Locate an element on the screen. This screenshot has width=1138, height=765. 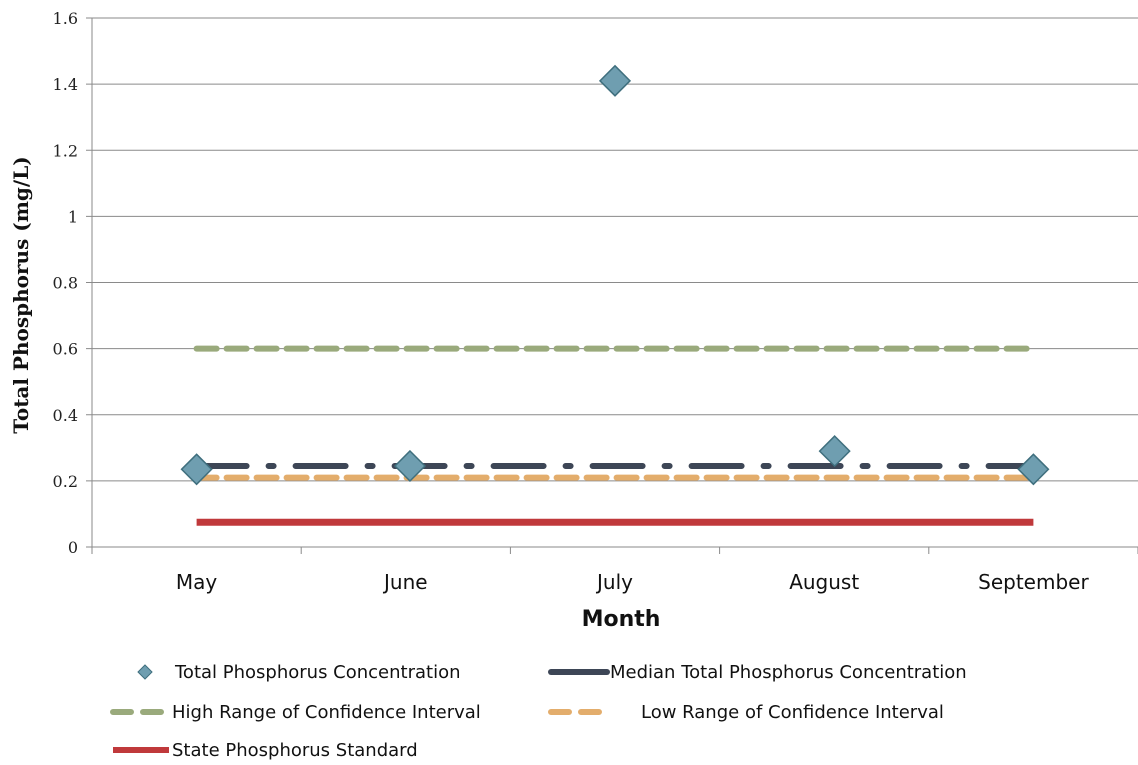
legend-entry: Low Range of Confidence Interval is located at coordinates (746, 712).